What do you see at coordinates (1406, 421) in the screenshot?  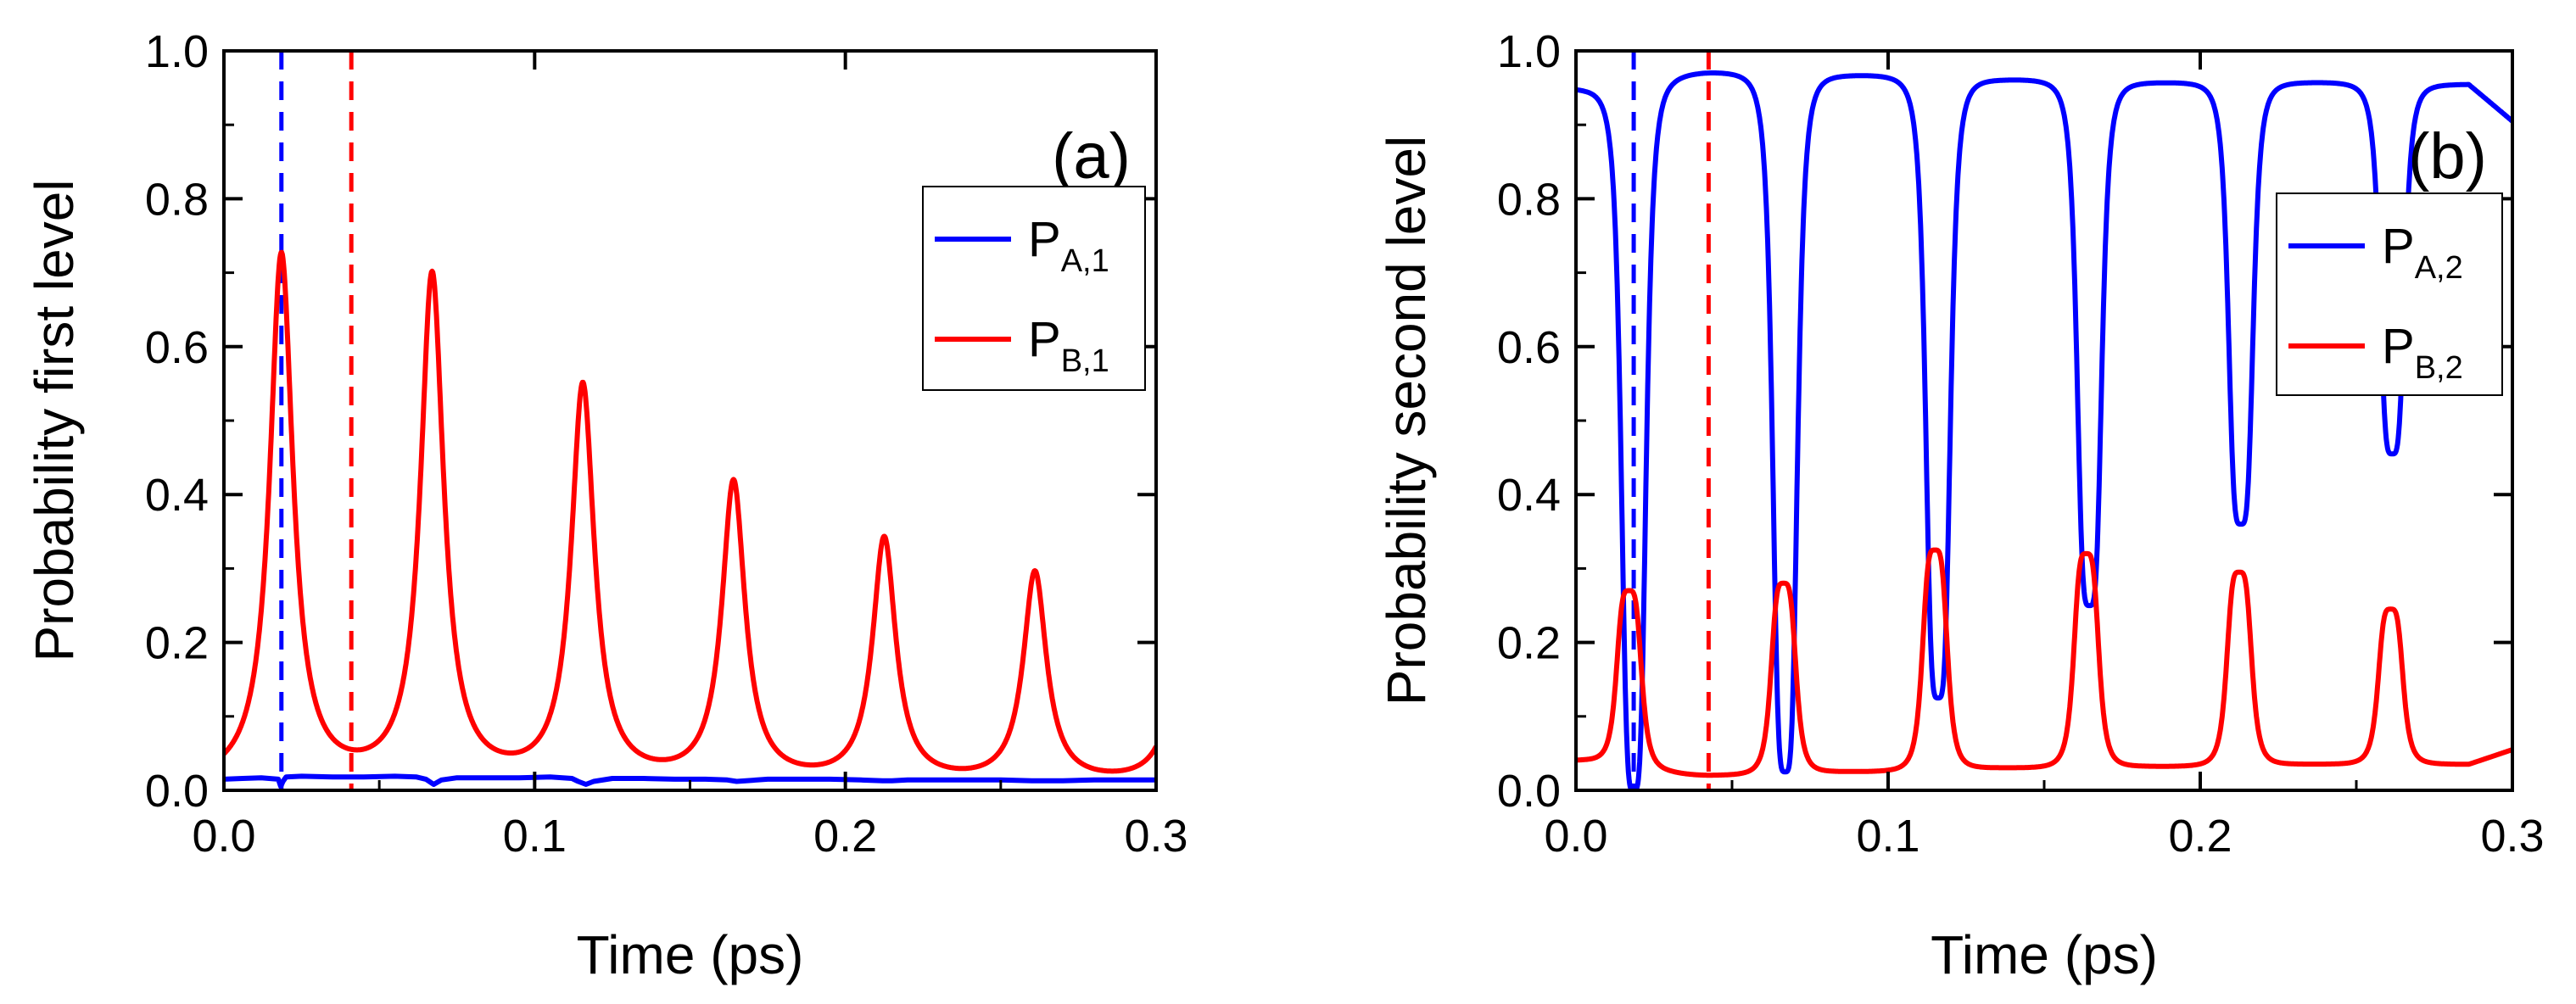 I see `y-axis-title: Probability second level` at bounding box center [1406, 421].